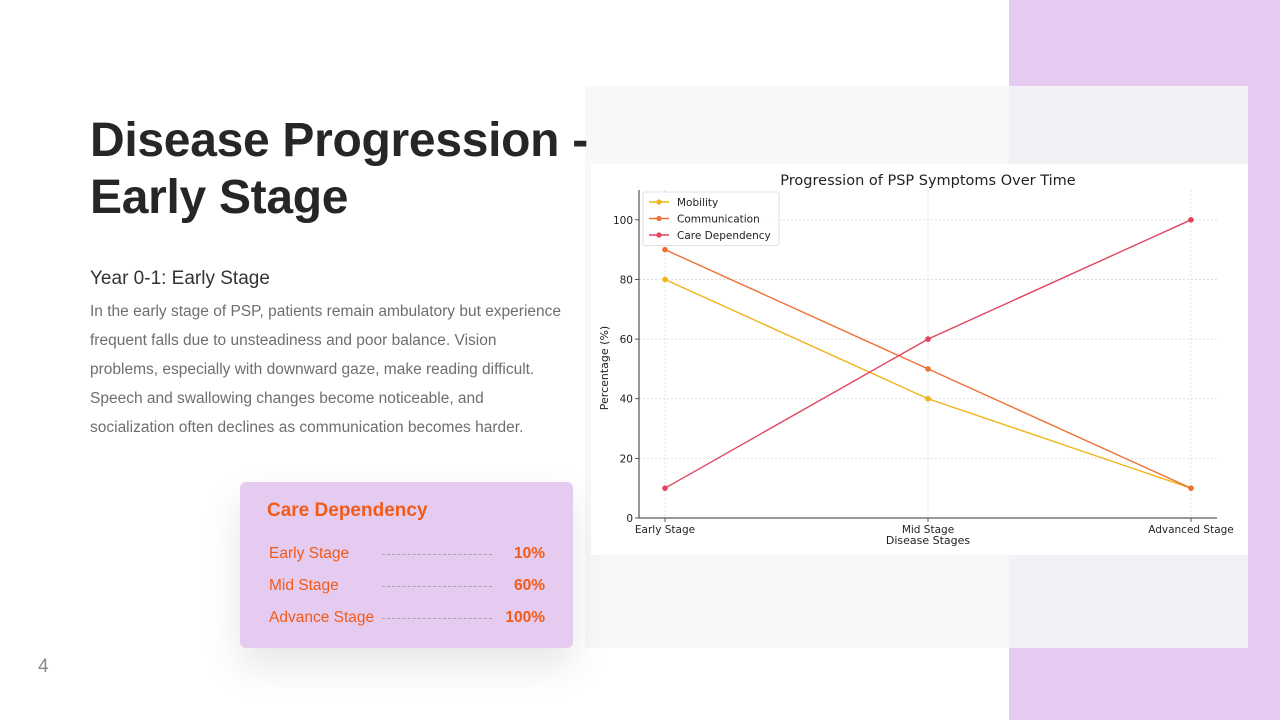 Image resolution: width=1280 pixels, height=720 pixels. What do you see at coordinates (43, 666) in the screenshot?
I see `page-number: 4` at bounding box center [43, 666].